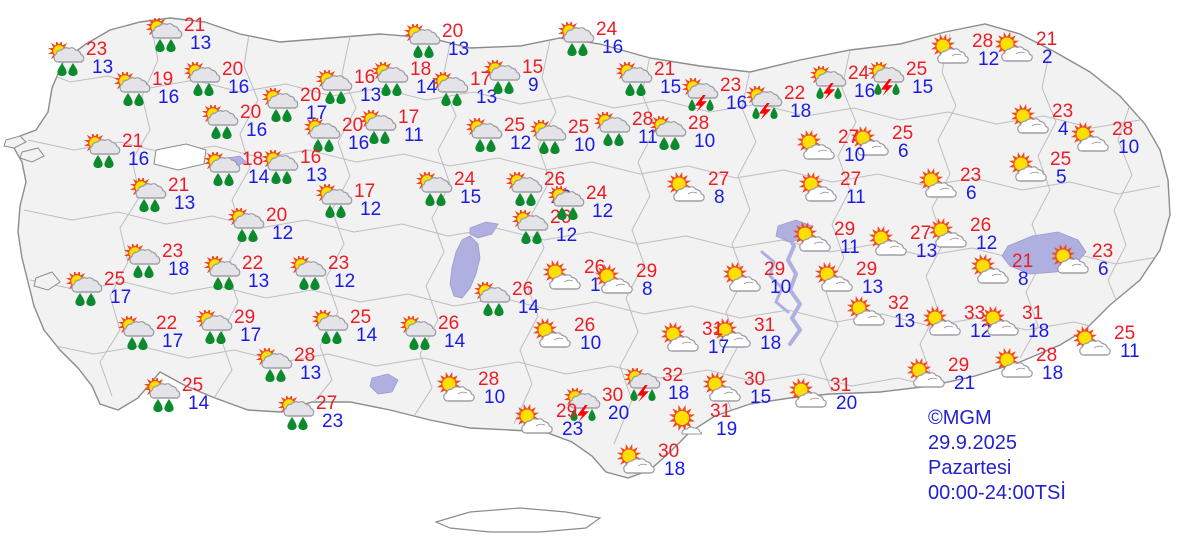 Image resolution: width=1200 pixels, height=537 pixels. What do you see at coordinates (365, 77) in the screenshot?
I see `max-temperature-label: 16` at bounding box center [365, 77].